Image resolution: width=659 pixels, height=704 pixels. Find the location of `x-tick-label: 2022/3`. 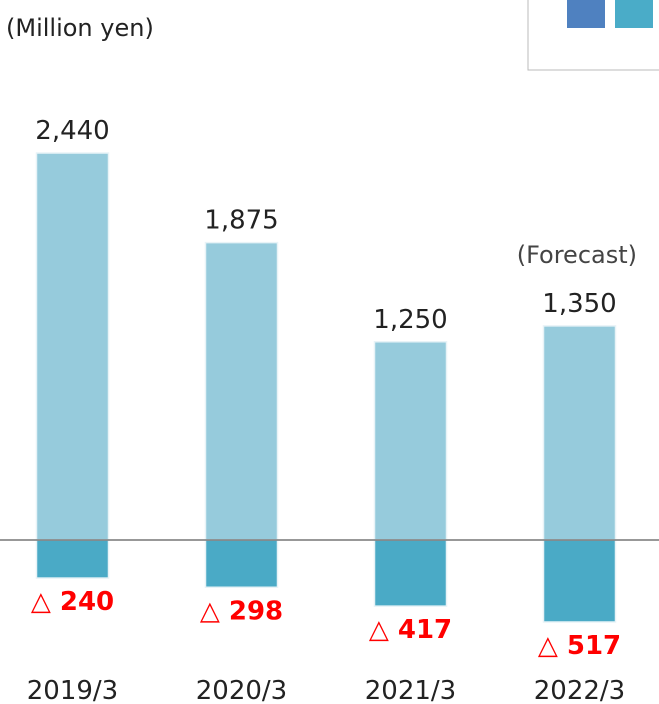

x-tick-label: 2022/3 is located at coordinates (579, 690).